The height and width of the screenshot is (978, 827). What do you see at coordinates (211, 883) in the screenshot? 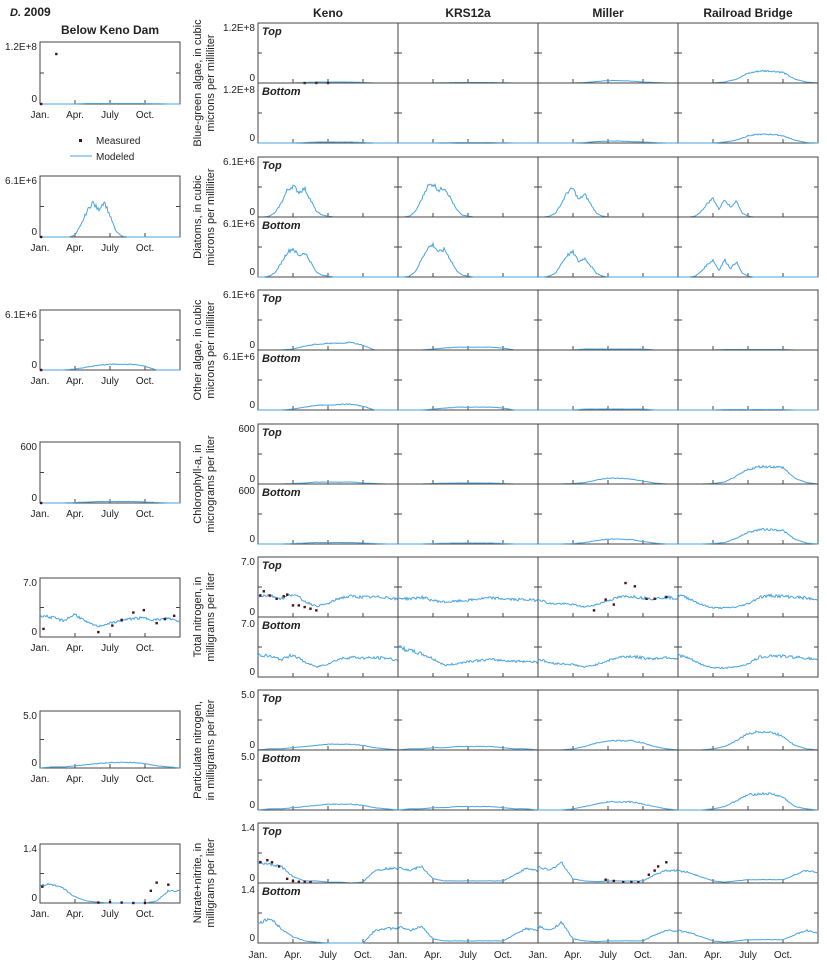
I see `y-axis-label-line: milligrams per liter` at bounding box center [211, 883].